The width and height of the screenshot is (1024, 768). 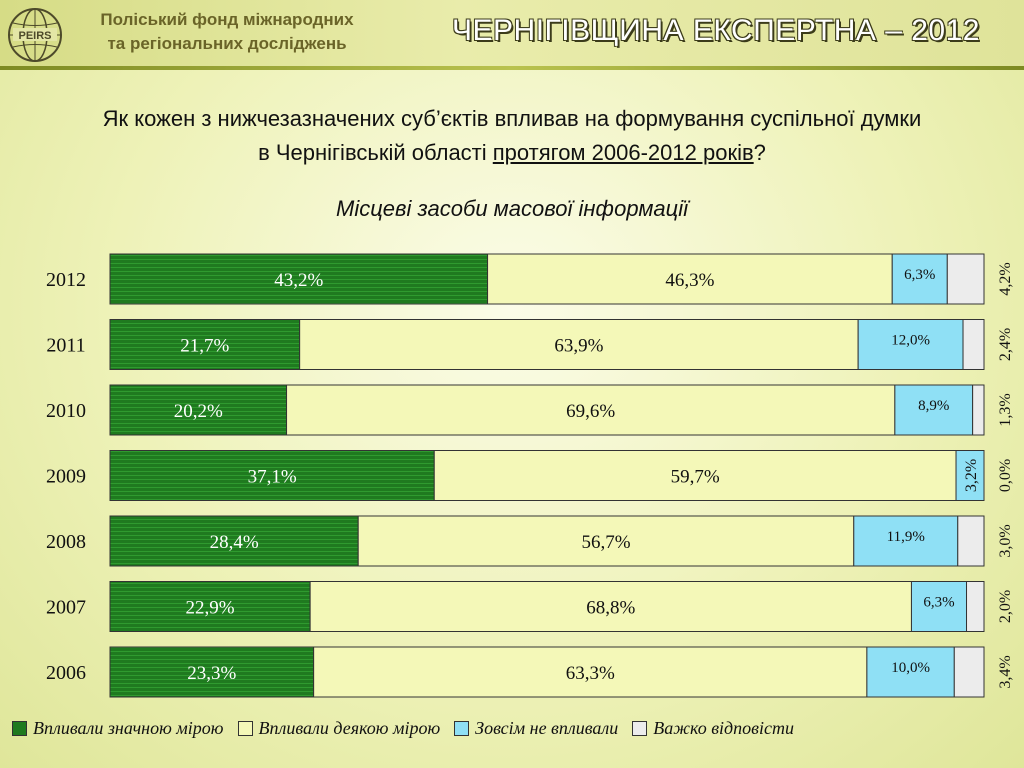 I want to click on legend-swatch-significant, so click(x=19, y=728).